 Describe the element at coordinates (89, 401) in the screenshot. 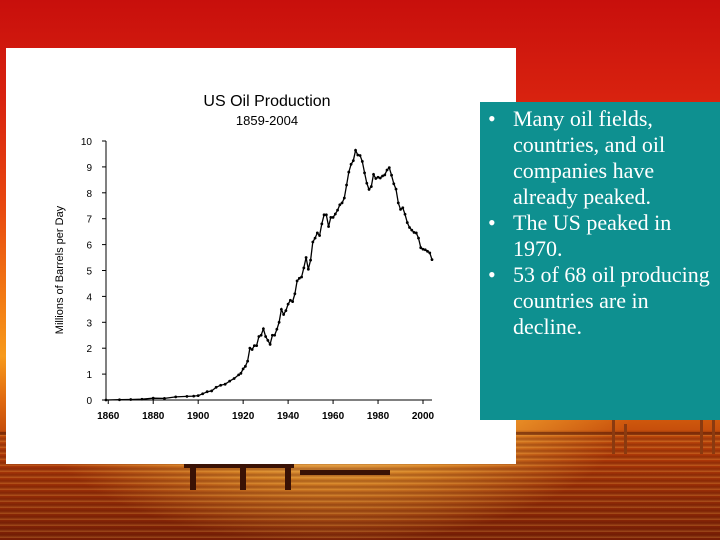

I see `y-tick-label: 0` at that location.